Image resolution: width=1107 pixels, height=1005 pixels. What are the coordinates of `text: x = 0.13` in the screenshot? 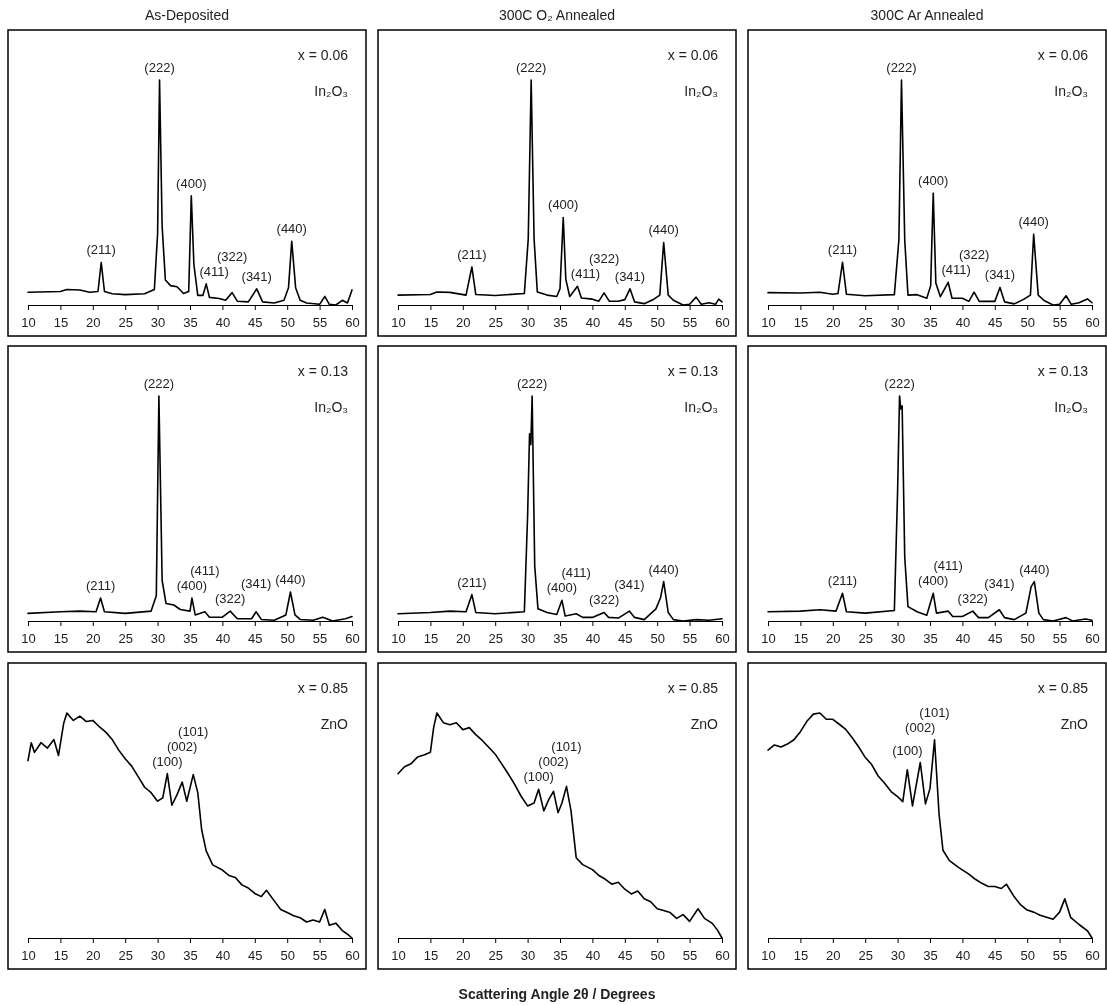 It's located at (1063, 371).